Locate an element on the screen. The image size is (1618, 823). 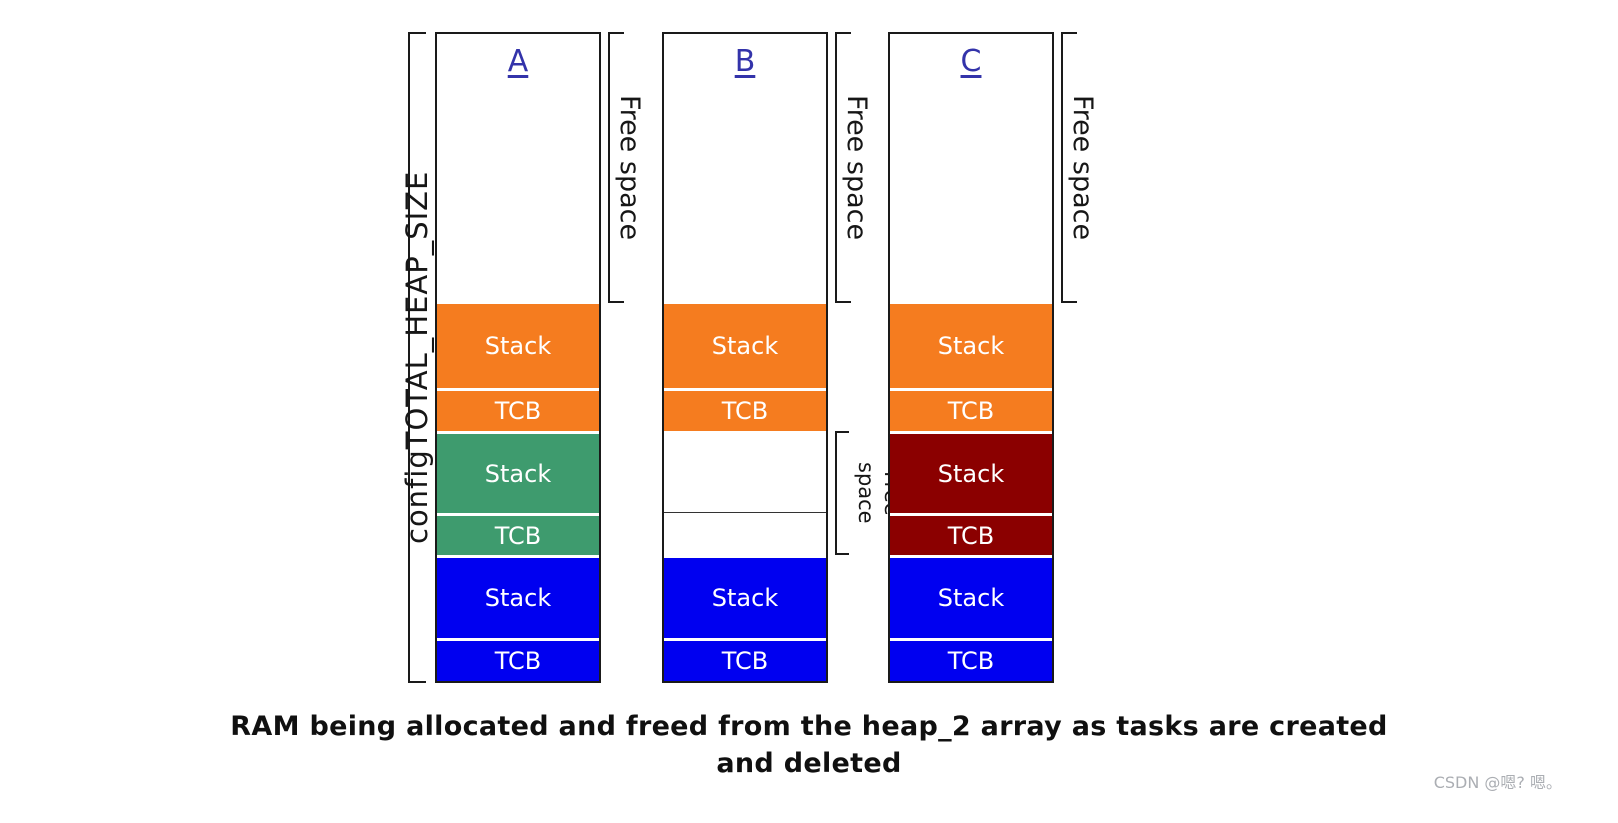
heap-size-bracket is located at coordinates (417, 357).